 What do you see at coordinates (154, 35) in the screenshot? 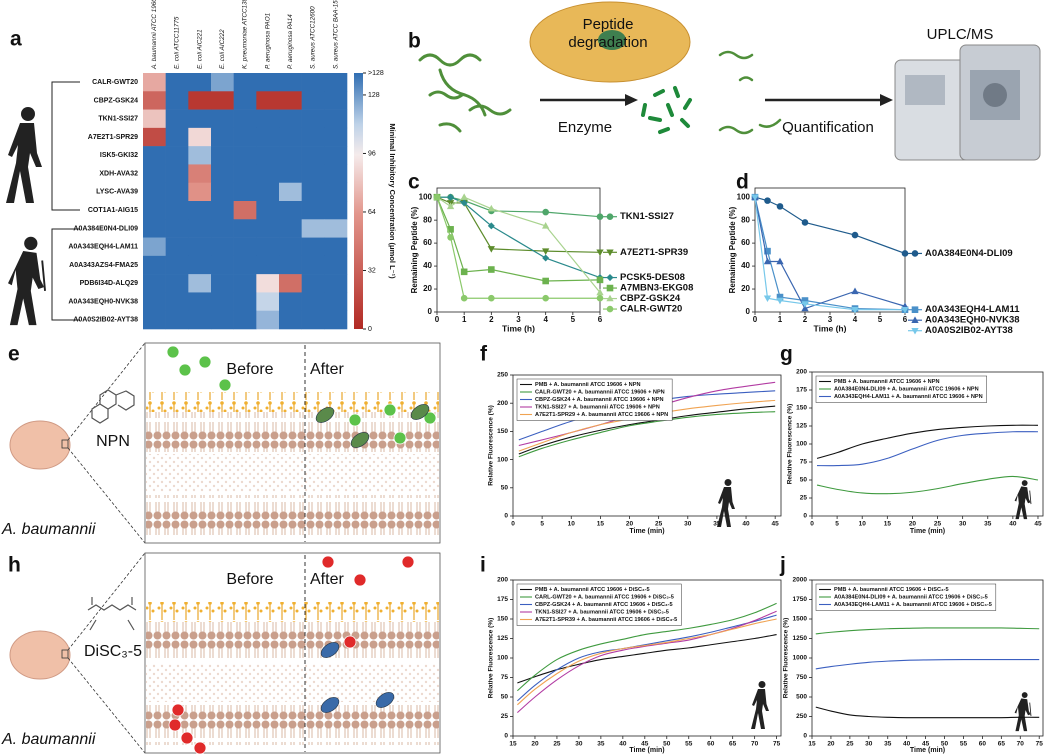
I see `column-label: A. baumannii ATCC 19606` at bounding box center [154, 35].